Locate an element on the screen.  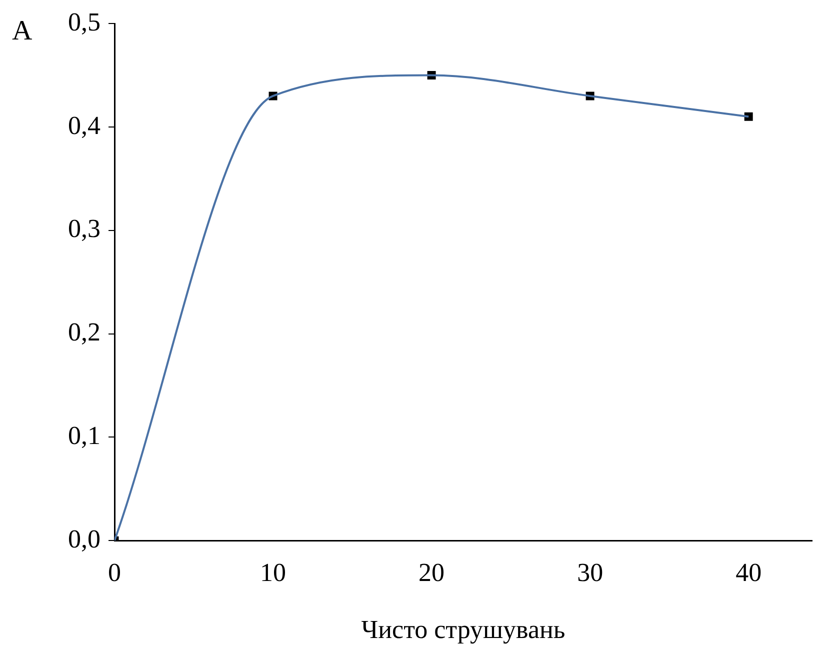
x-tick-label: 0 is located at coordinates (114, 573).